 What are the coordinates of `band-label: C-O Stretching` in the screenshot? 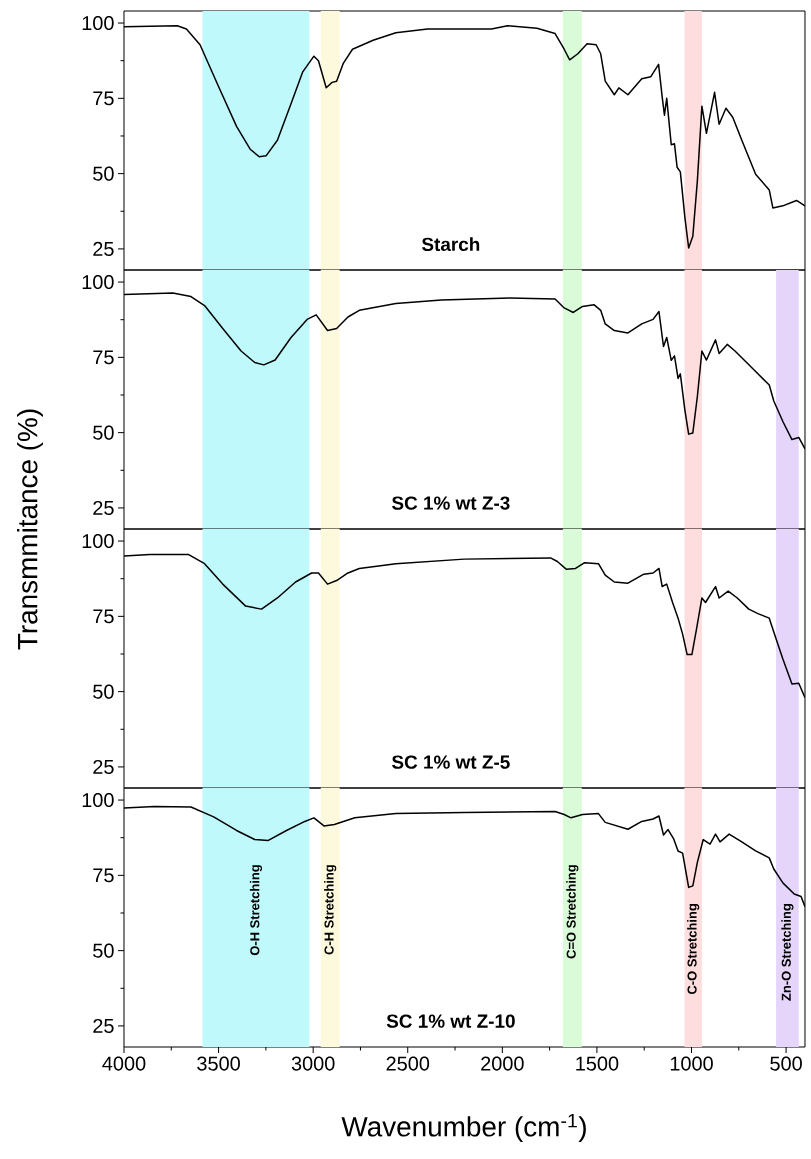 It's located at (693, 949).